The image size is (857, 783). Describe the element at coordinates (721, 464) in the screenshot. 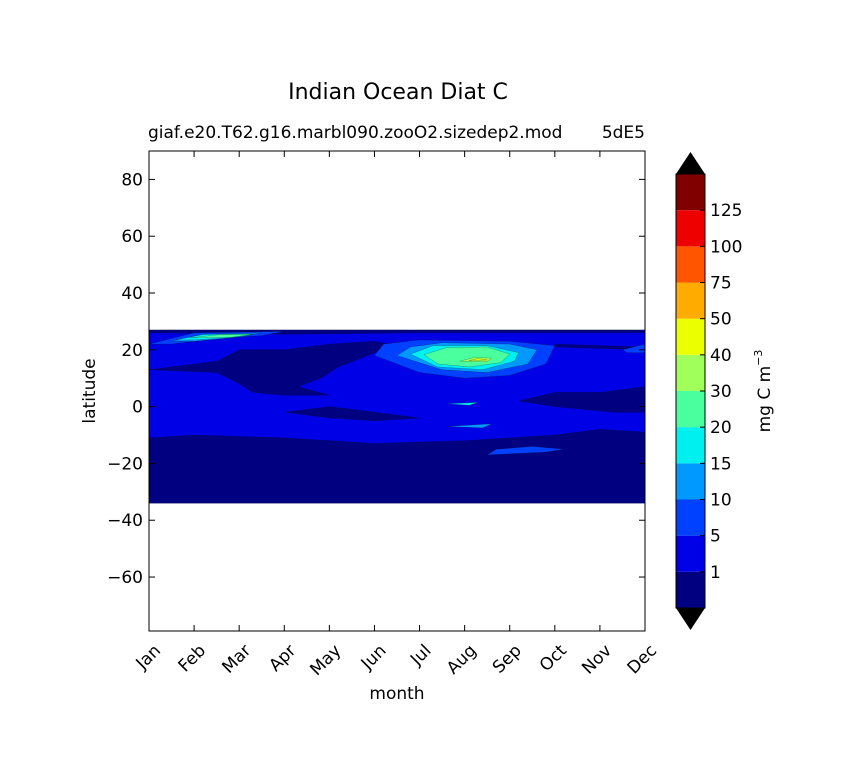

I see `colorbar-tick-label: 15` at that location.